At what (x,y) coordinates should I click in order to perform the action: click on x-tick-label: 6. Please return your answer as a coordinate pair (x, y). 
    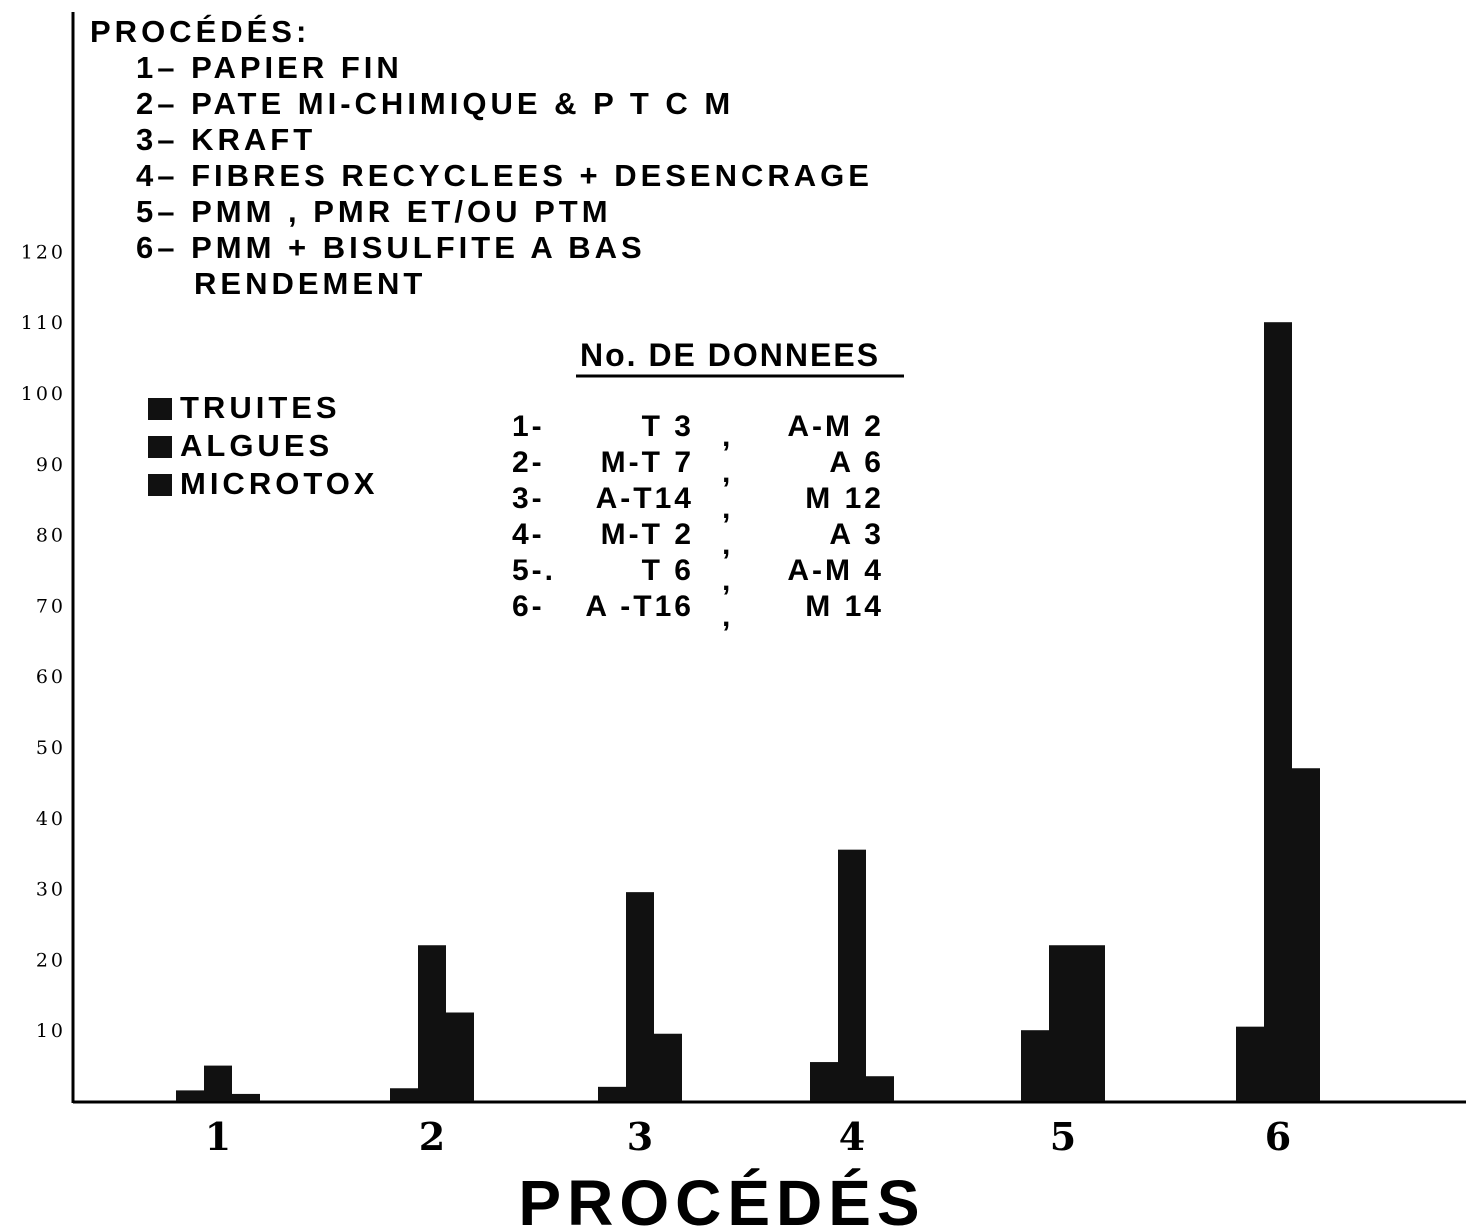
    Looking at the image, I should click on (1278, 1136).